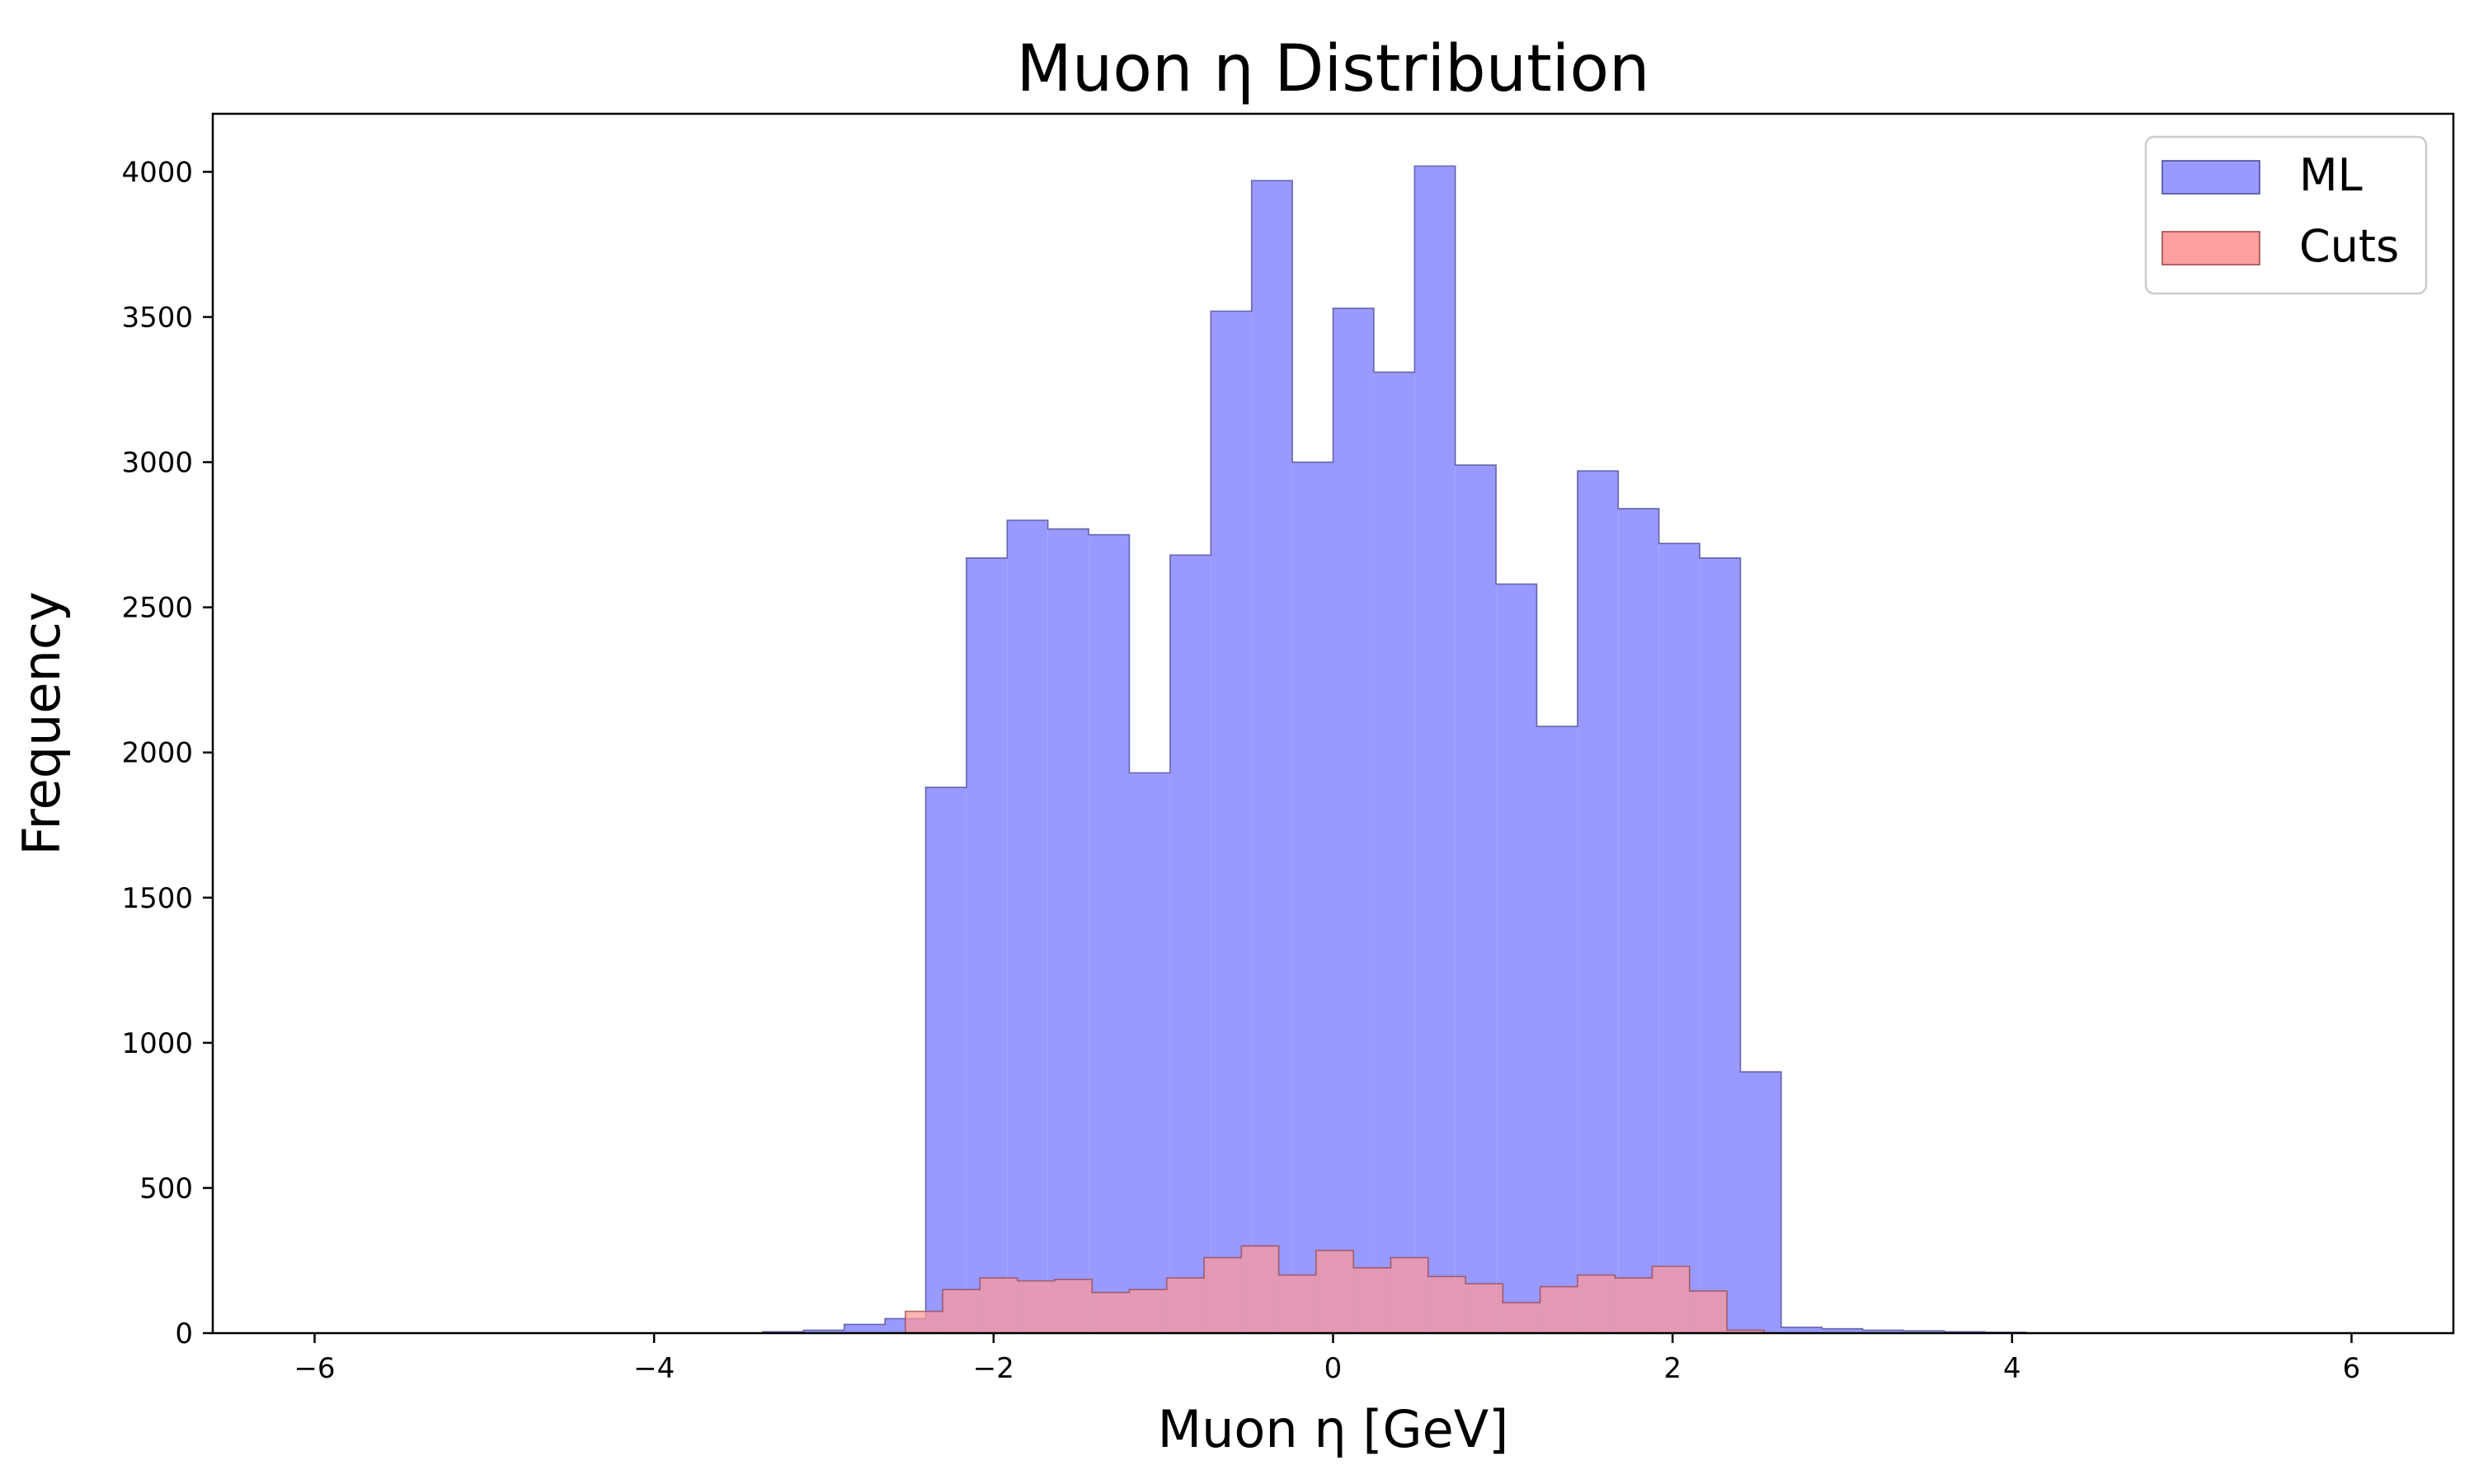 The image size is (2474, 1484). I want to click on x-tick-label: 0, so click(1333, 1368).